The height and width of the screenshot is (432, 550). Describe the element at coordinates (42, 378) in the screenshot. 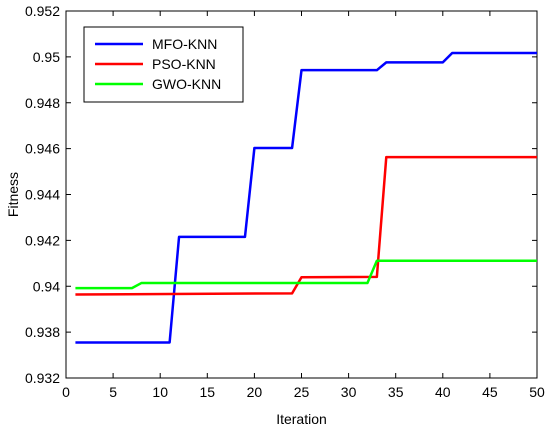

I see `y-tick-label: 0.932` at that location.